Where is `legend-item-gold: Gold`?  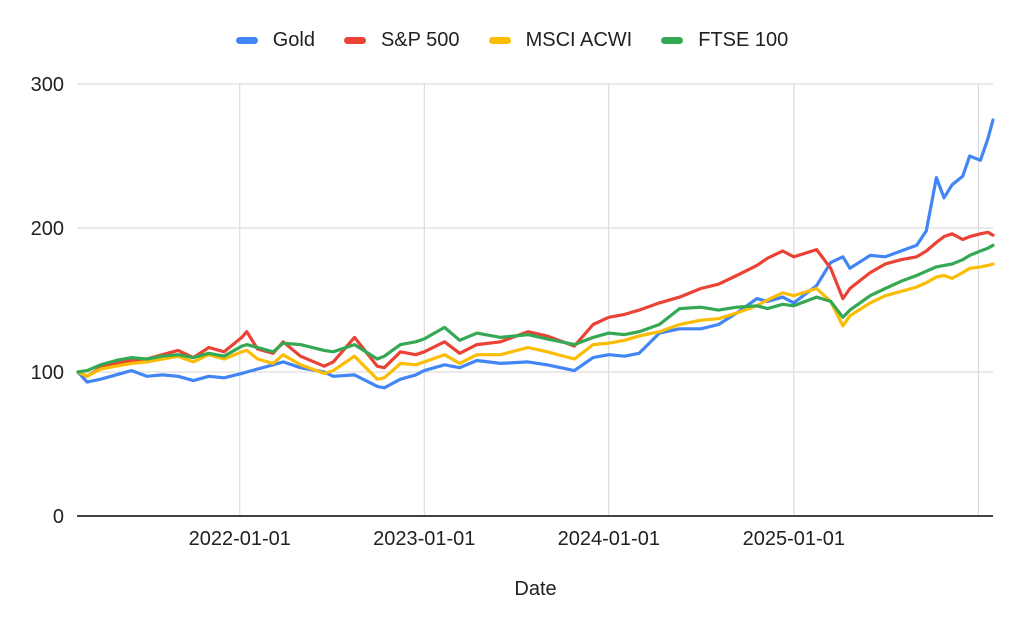 legend-item-gold: Gold is located at coordinates (275, 40).